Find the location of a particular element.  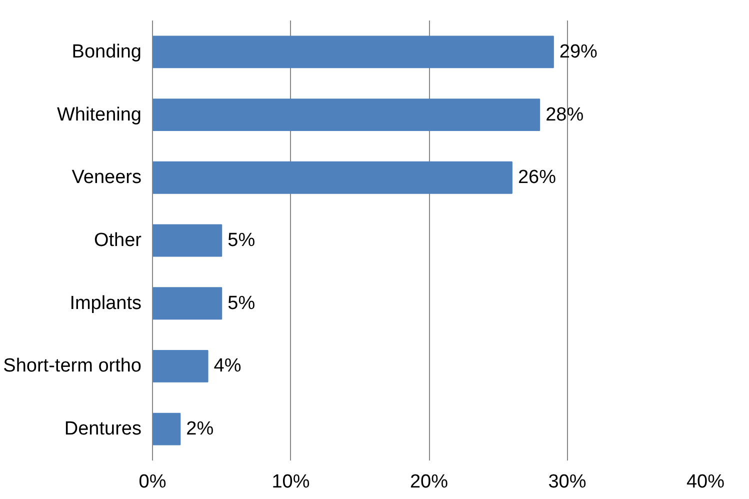

data-label: 29% is located at coordinates (578, 51).